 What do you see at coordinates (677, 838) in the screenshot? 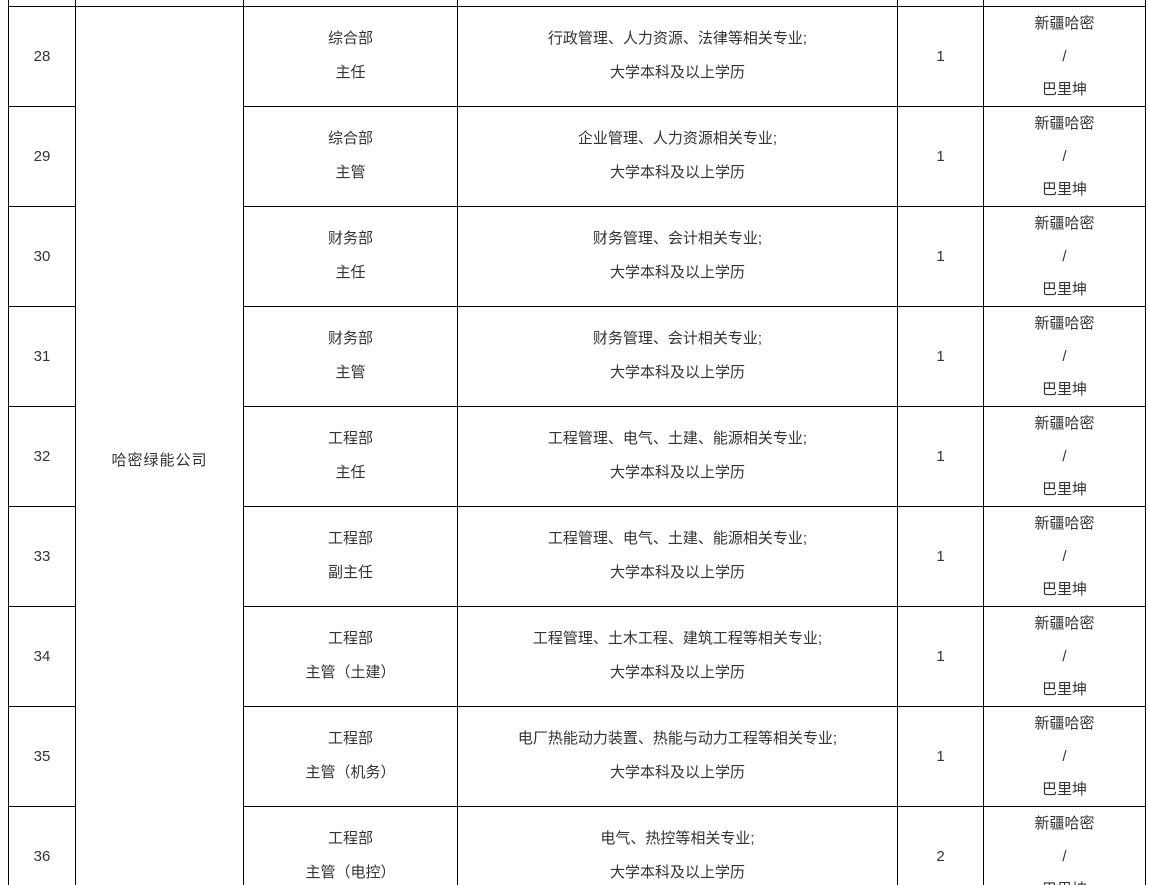
I see `requirement-major: 电气、热控等相关专业;` at bounding box center [677, 838].